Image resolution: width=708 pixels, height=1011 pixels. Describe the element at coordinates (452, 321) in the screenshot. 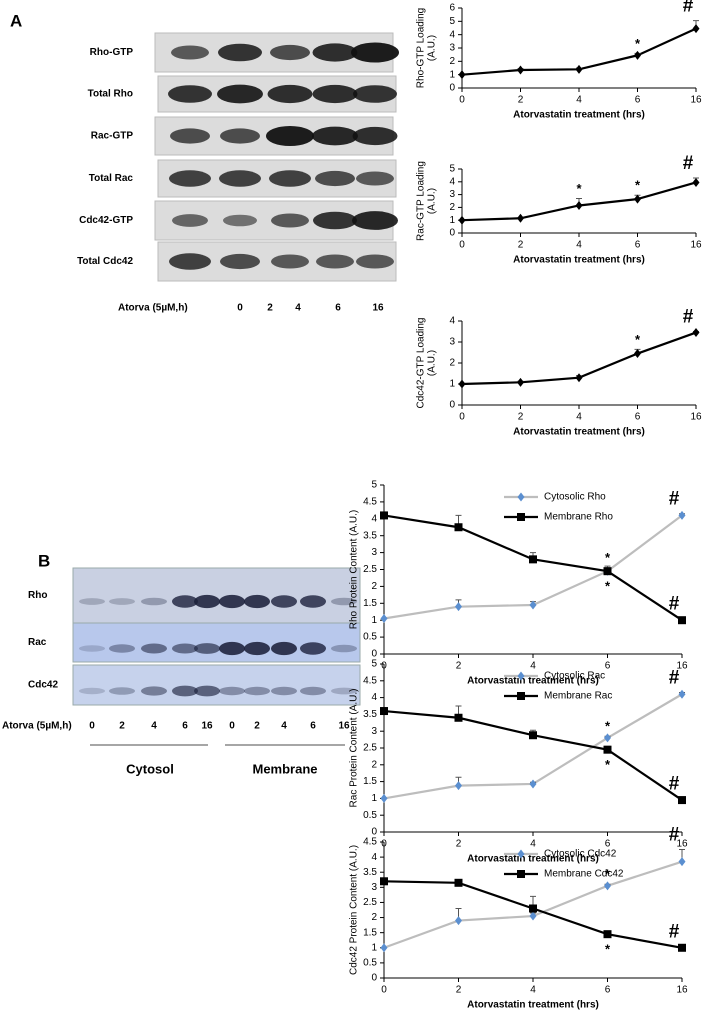

I see `y-tick-label: 4` at that location.